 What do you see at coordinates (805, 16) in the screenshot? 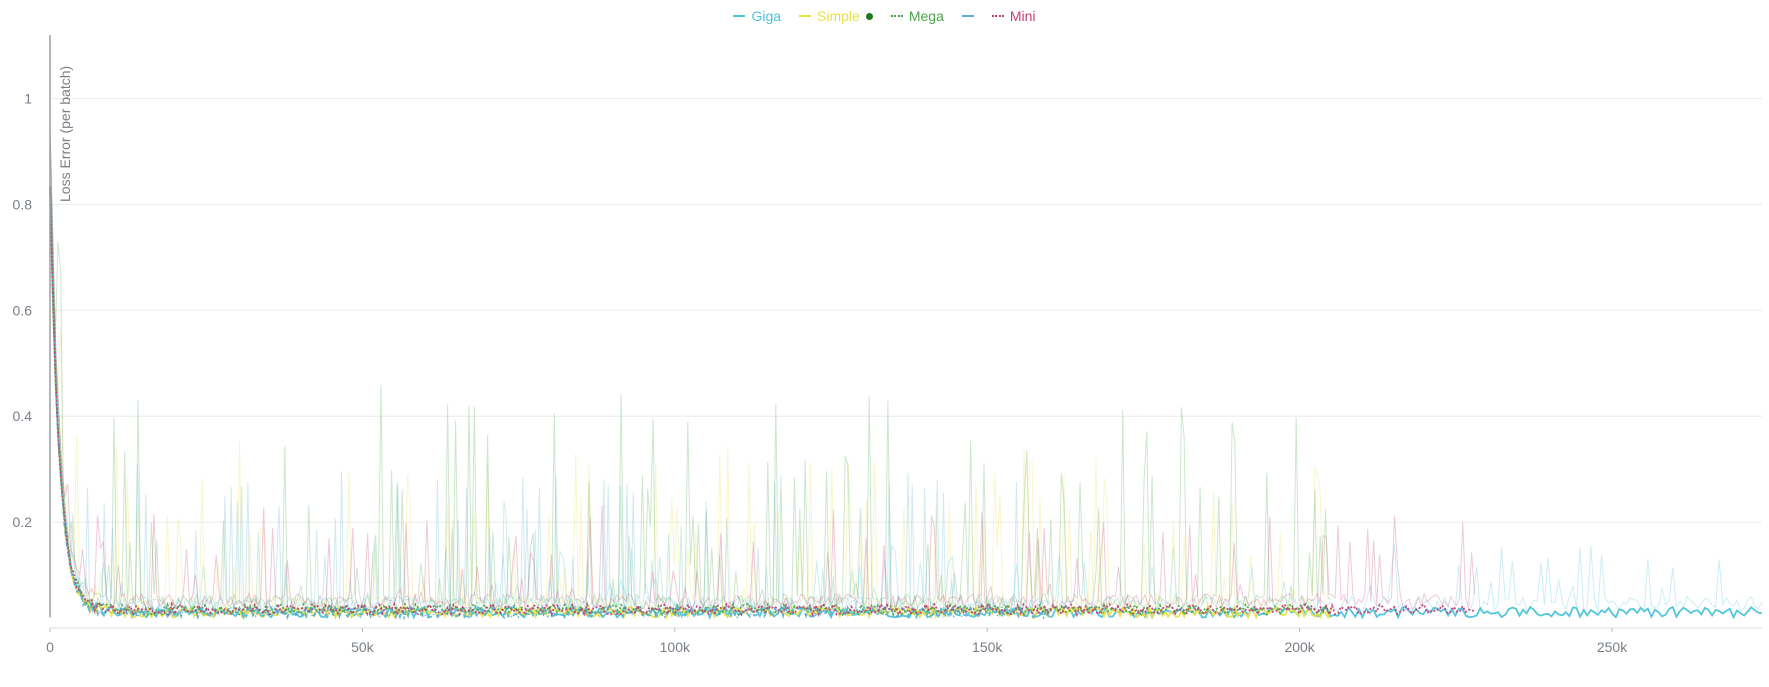
I see `legend-swatch-simple` at bounding box center [805, 16].